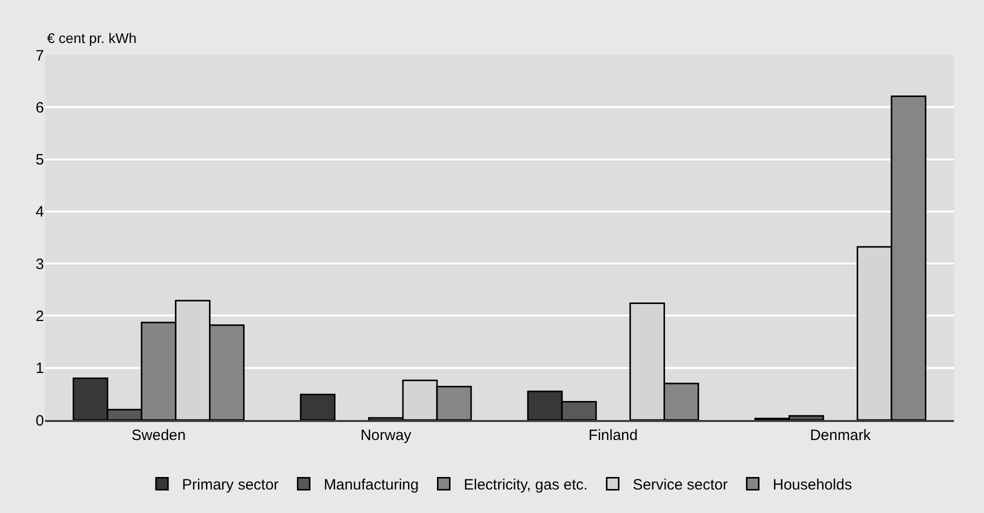  I want to click on y-tick-label: 2, so click(40, 316).